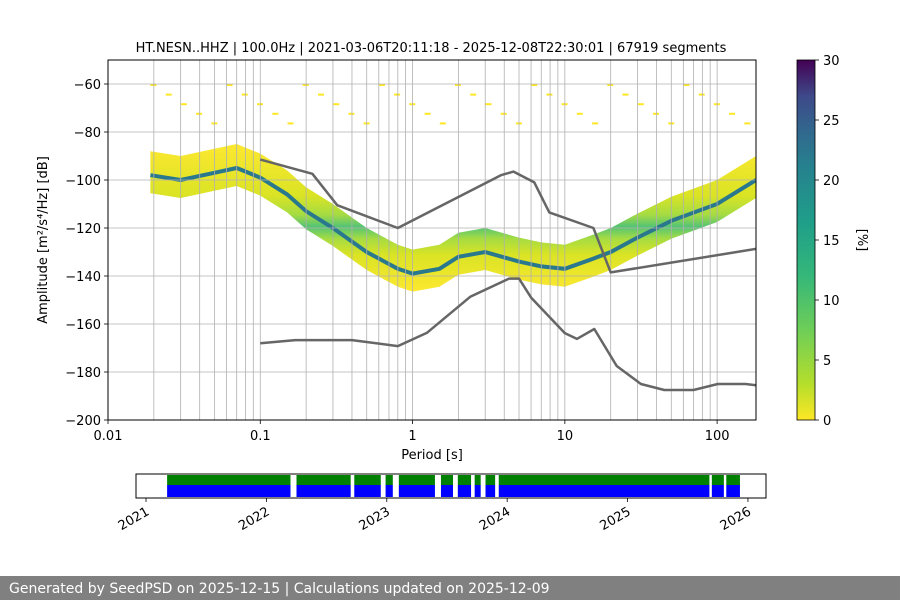 The image size is (900, 602). I want to click on y-tick-label: −60, so click(87, 85).